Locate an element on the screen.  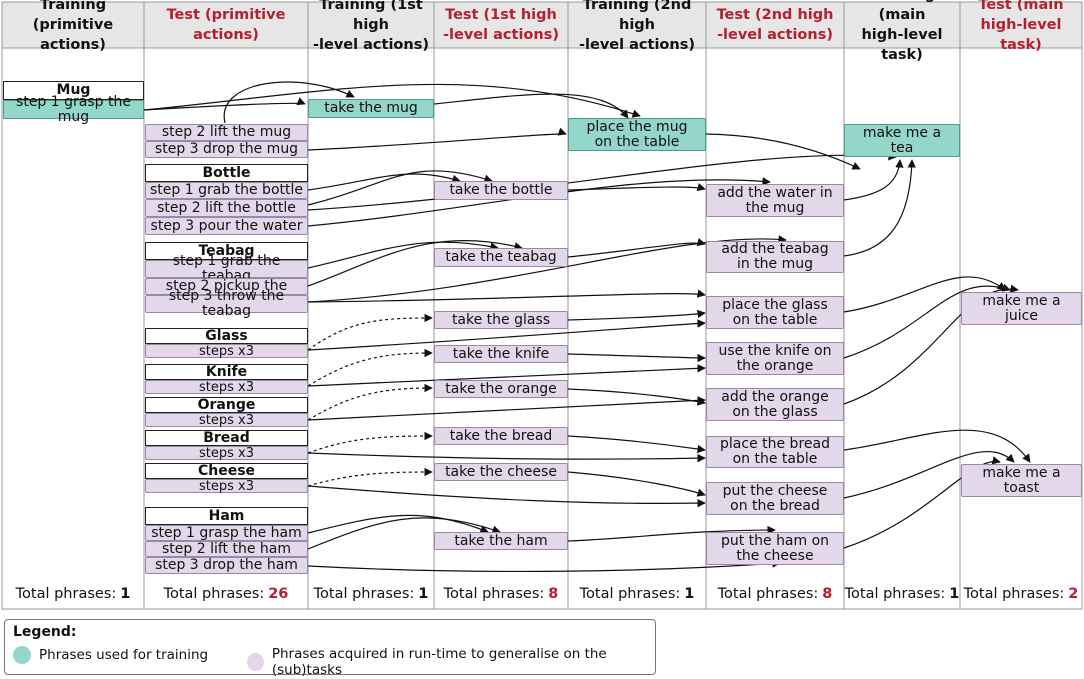
phrase-box-bread-steps: steps x3 is located at coordinates (226, 453).